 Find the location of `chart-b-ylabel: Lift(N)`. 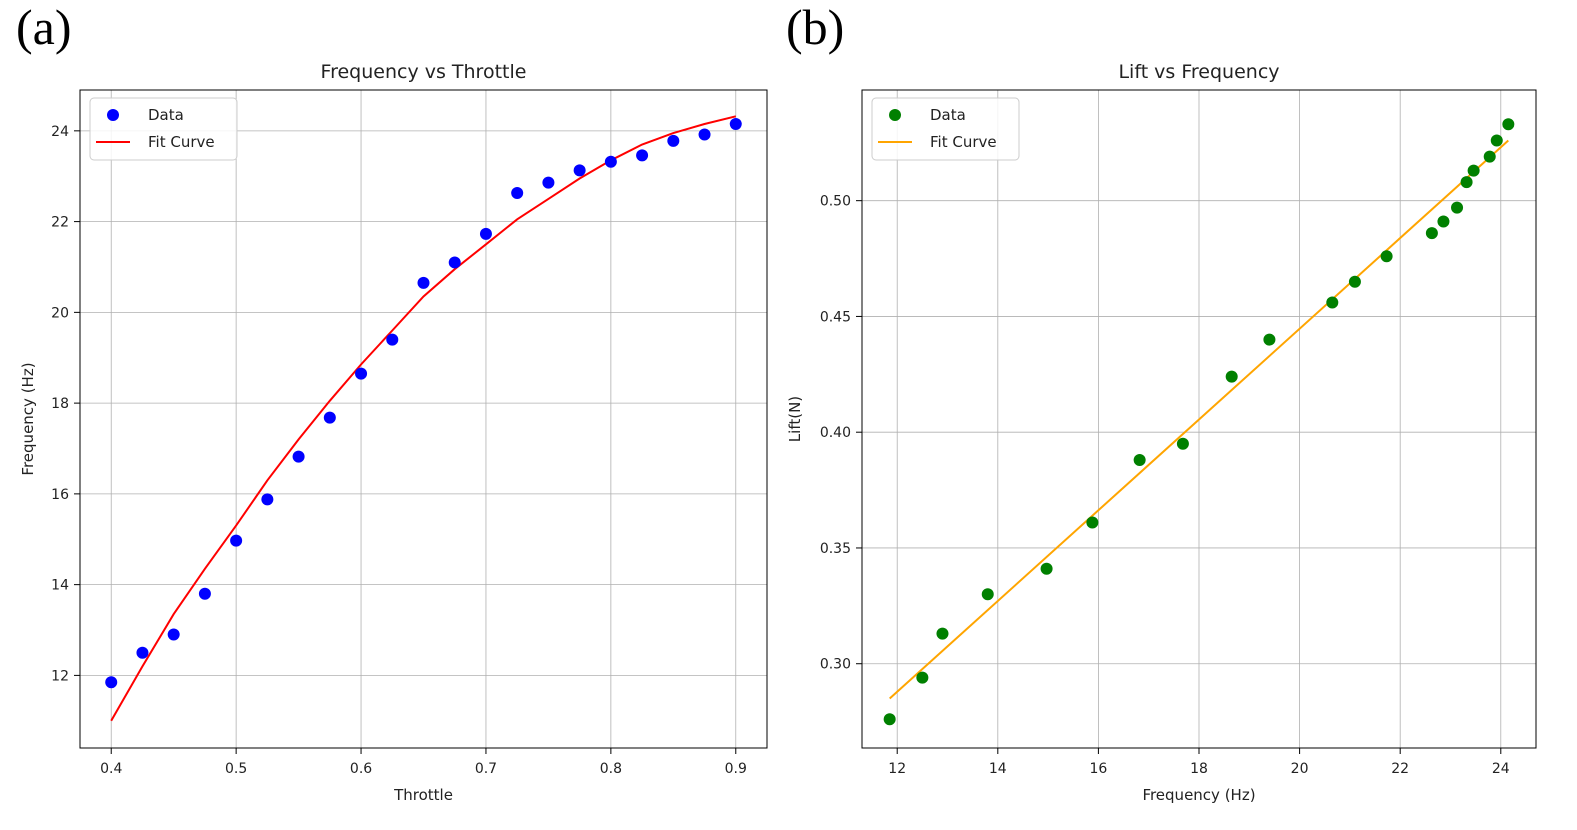

chart-b-ylabel: Lift(N) is located at coordinates (795, 419).